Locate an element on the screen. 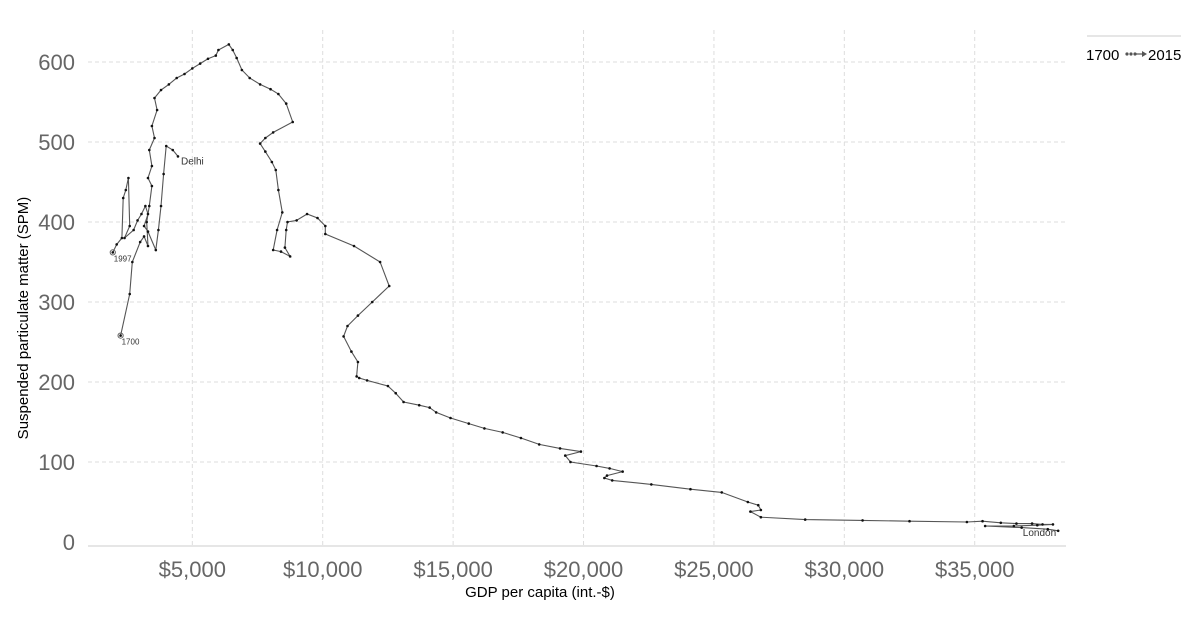  series-line-delhi is located at coordinates (145, 199).